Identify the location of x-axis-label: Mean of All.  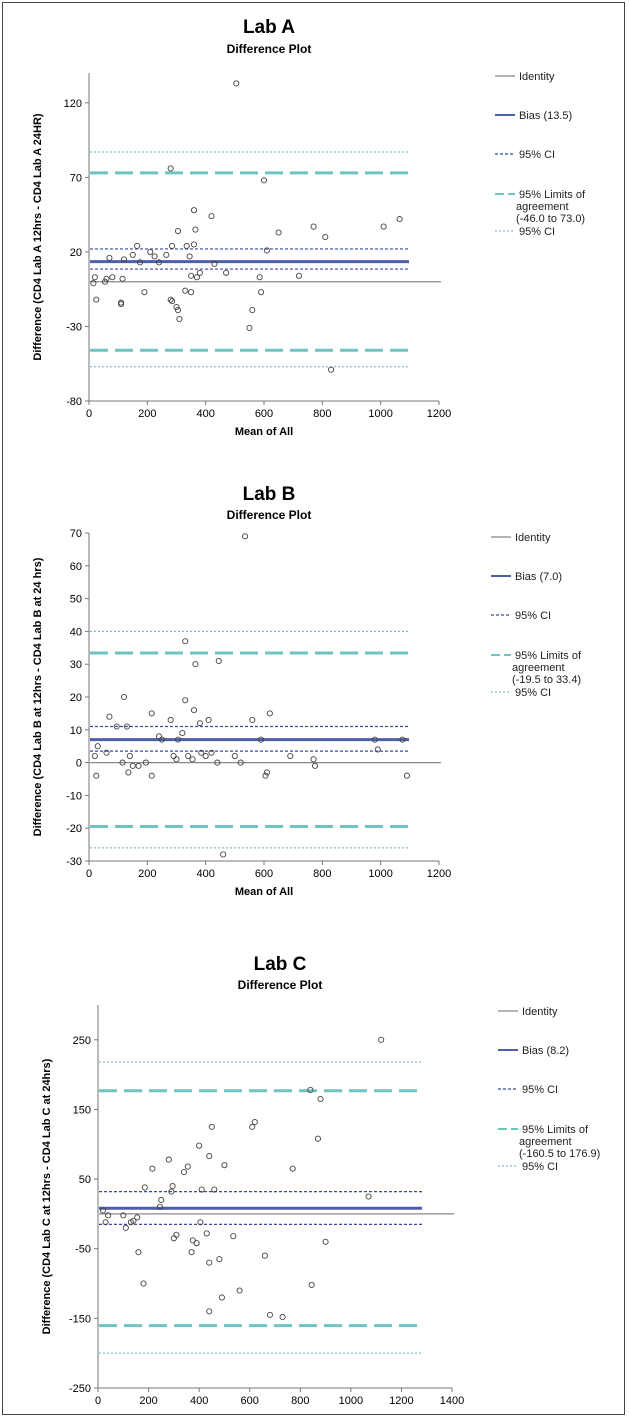
(264, 892).